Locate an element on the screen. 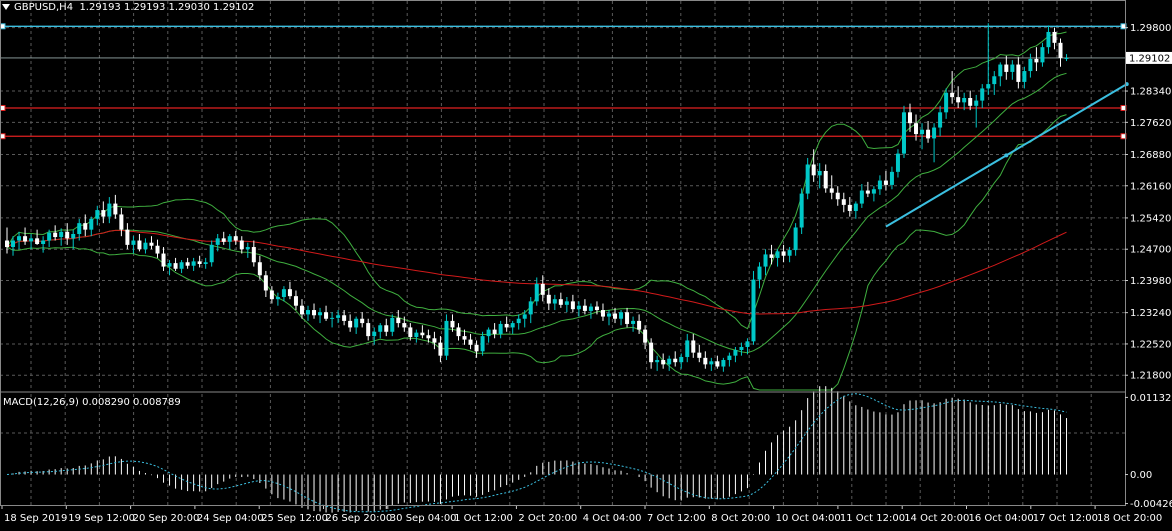  time-tick-label: 25 Sep 12:00 is located at coordinates (294, 518).